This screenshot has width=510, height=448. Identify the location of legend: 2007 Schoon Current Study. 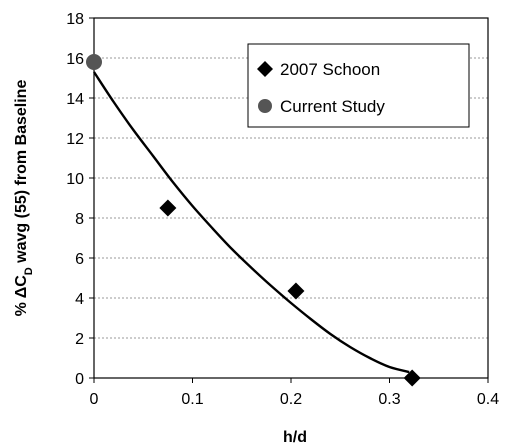
(358, 85).